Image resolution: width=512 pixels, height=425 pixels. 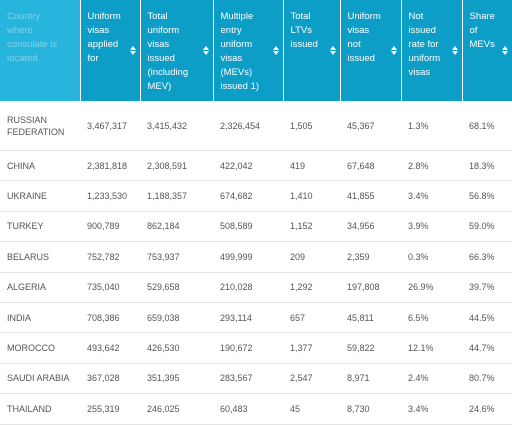 What do you see at coordinates (248, 196) in the screenshot?
I see `cell-mevs-issued: 674,682` at bounding box center [248, 196].